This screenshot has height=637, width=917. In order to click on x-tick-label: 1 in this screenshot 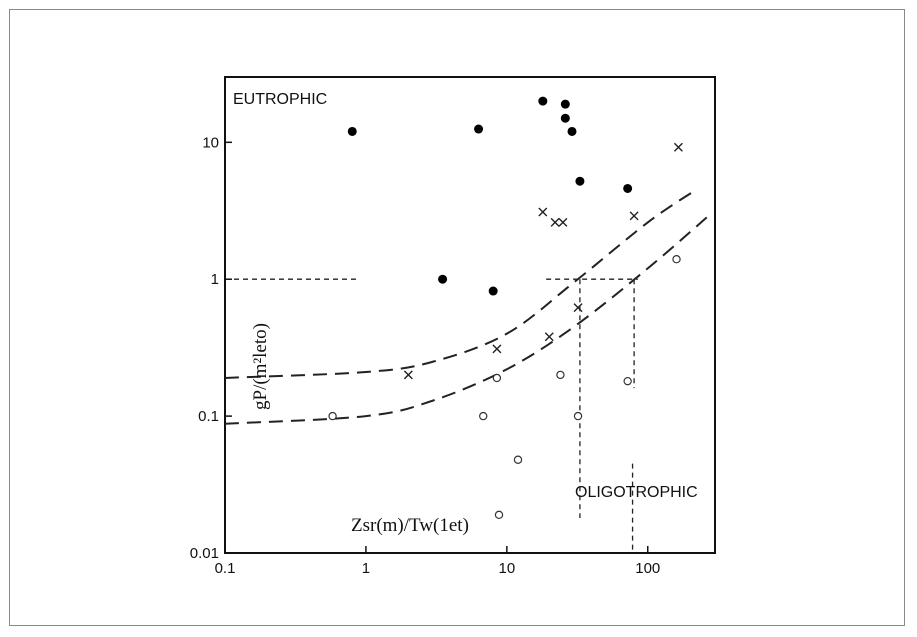, I will do `click(366, 568)`.